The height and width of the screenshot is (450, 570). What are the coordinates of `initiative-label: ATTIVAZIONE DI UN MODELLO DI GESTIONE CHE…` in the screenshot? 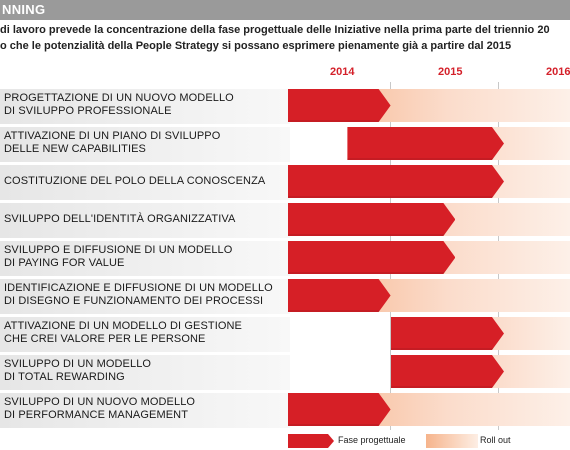 It's located at (145, 333).